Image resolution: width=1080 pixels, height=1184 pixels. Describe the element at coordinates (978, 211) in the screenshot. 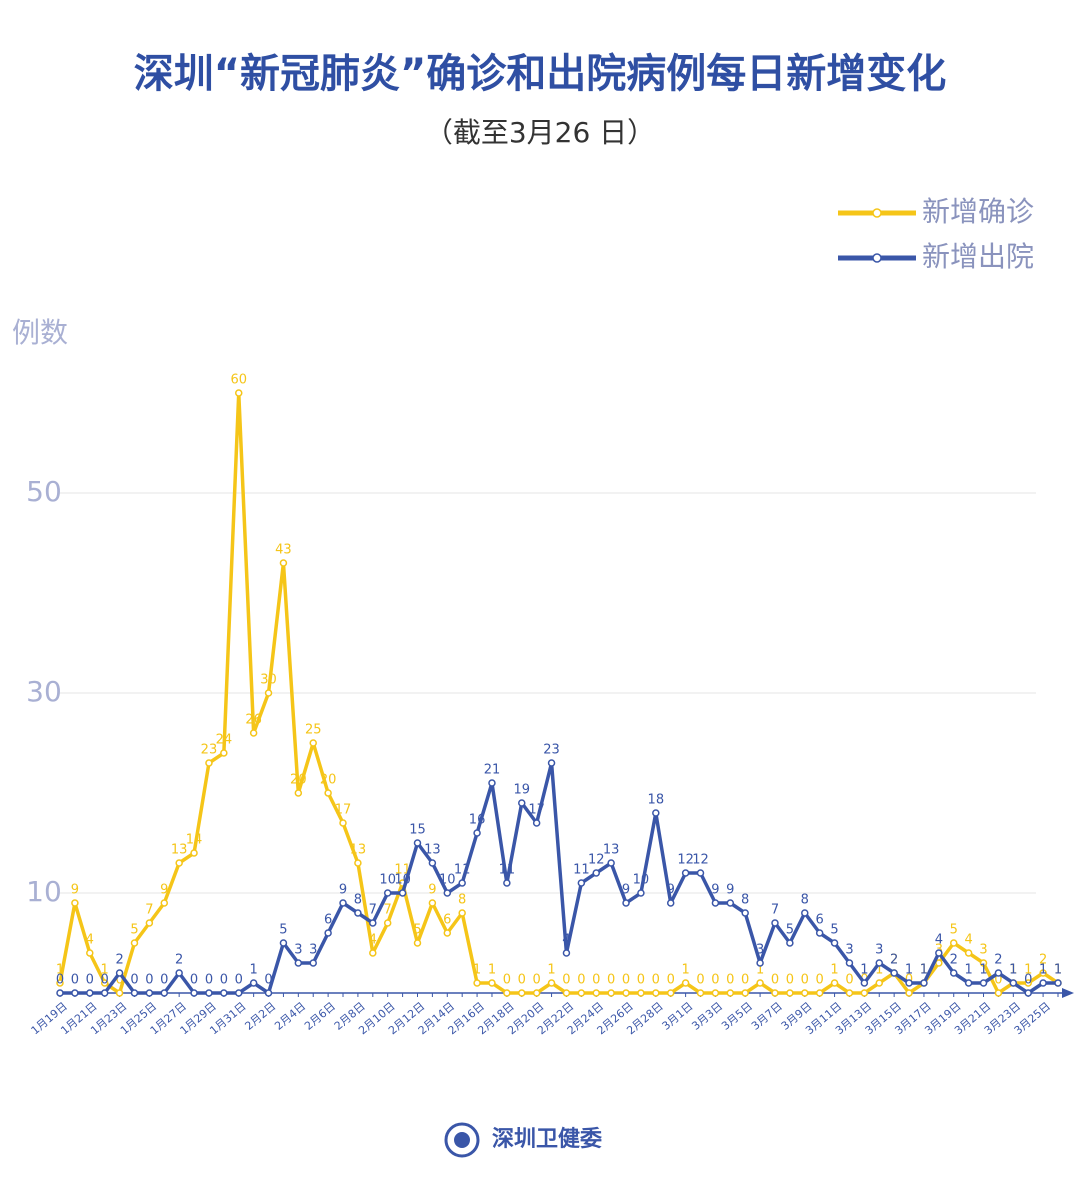

I see `legend-label: 新增确诊` at that location.